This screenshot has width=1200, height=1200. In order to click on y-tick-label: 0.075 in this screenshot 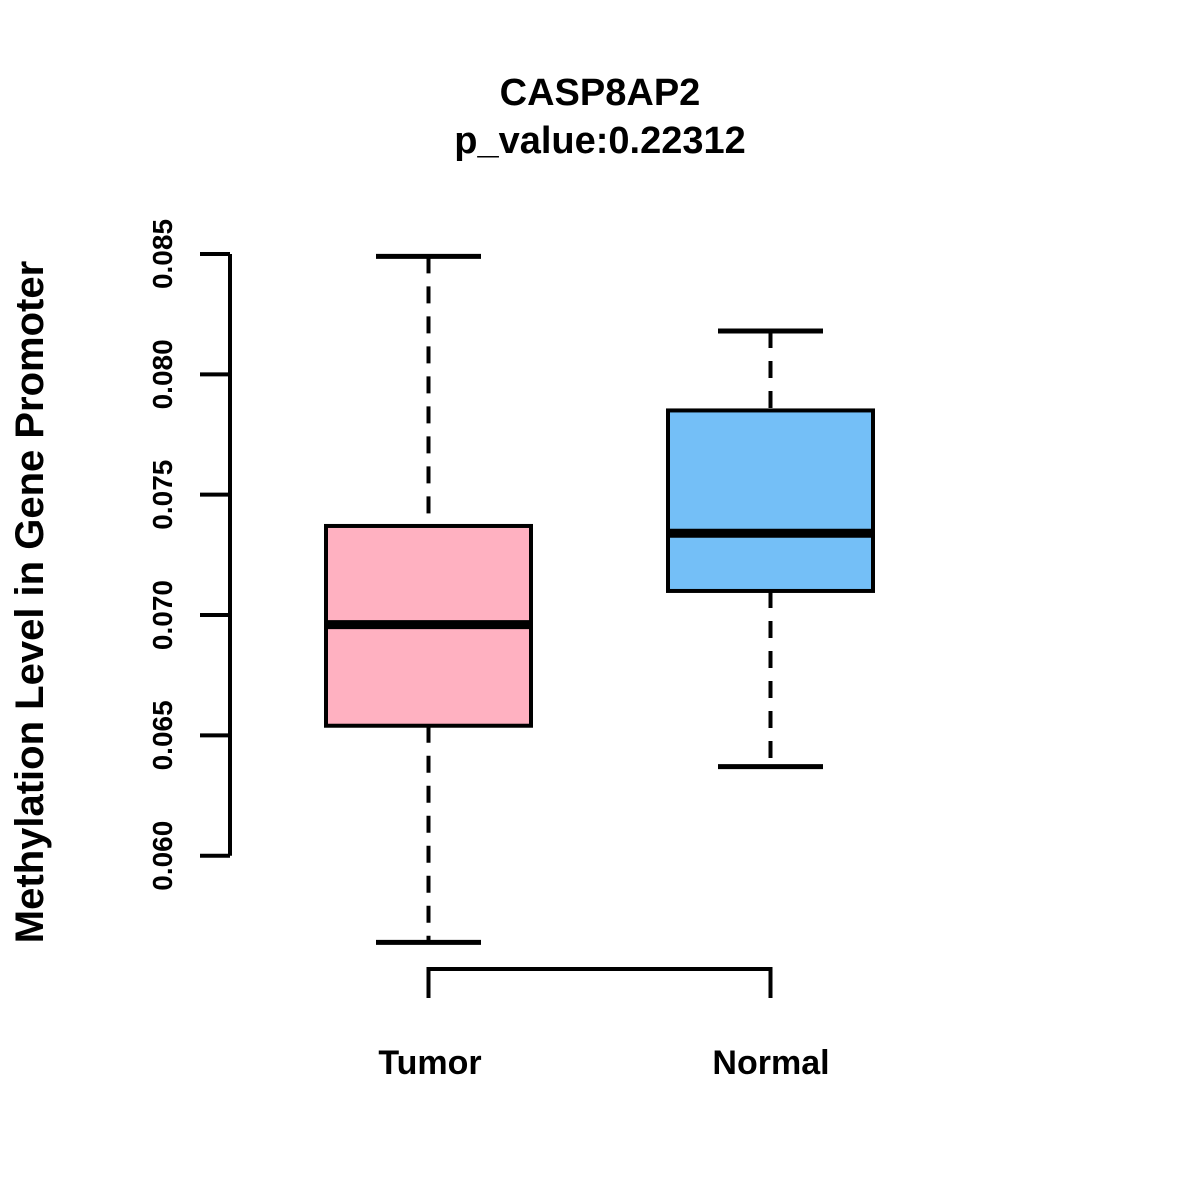, I will do `click(162, 495)`.